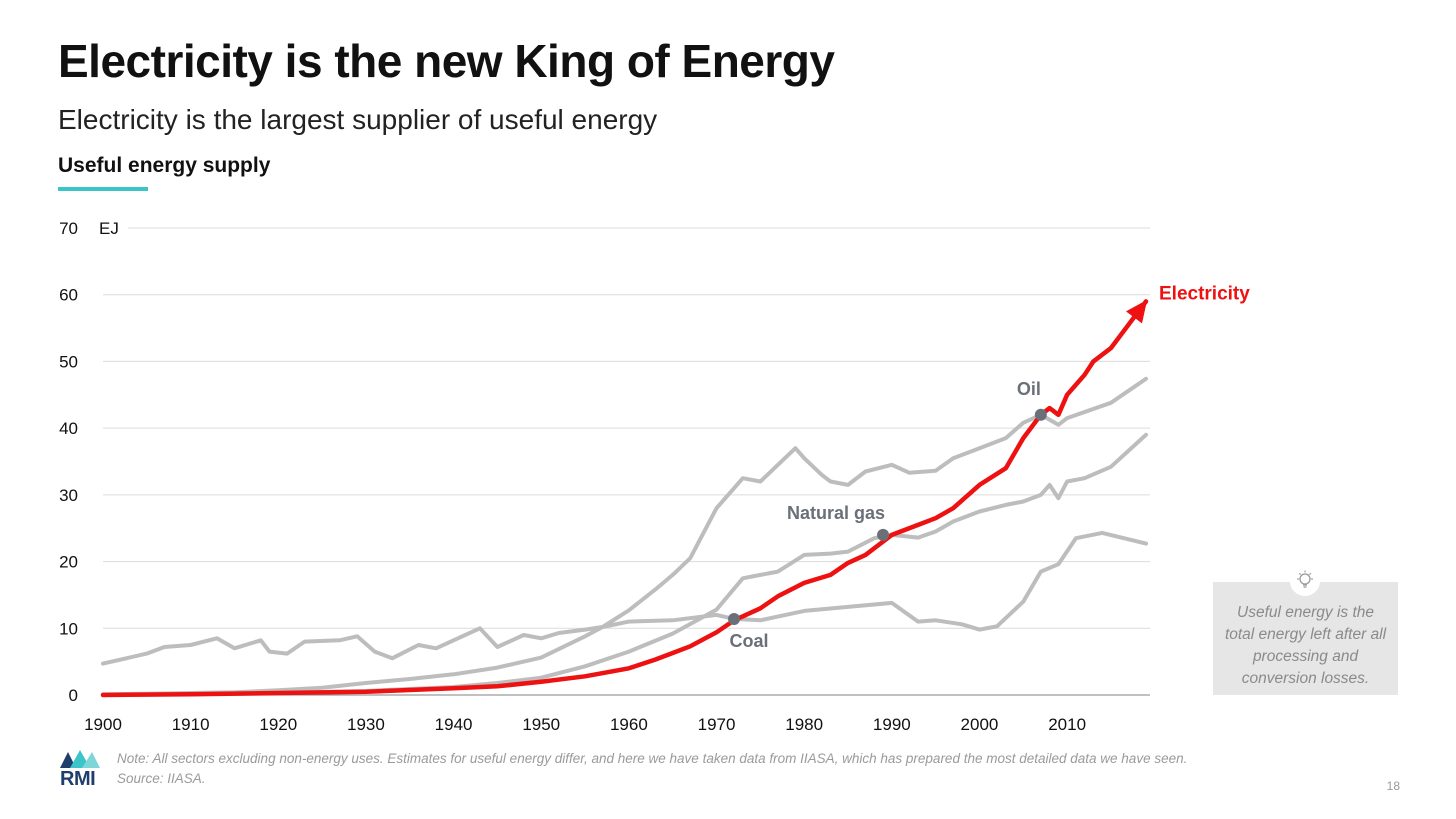  What do you see at coordinates (734, 618) in the screenshot?
I see `marker-coal` at bounding box center [734, 618].